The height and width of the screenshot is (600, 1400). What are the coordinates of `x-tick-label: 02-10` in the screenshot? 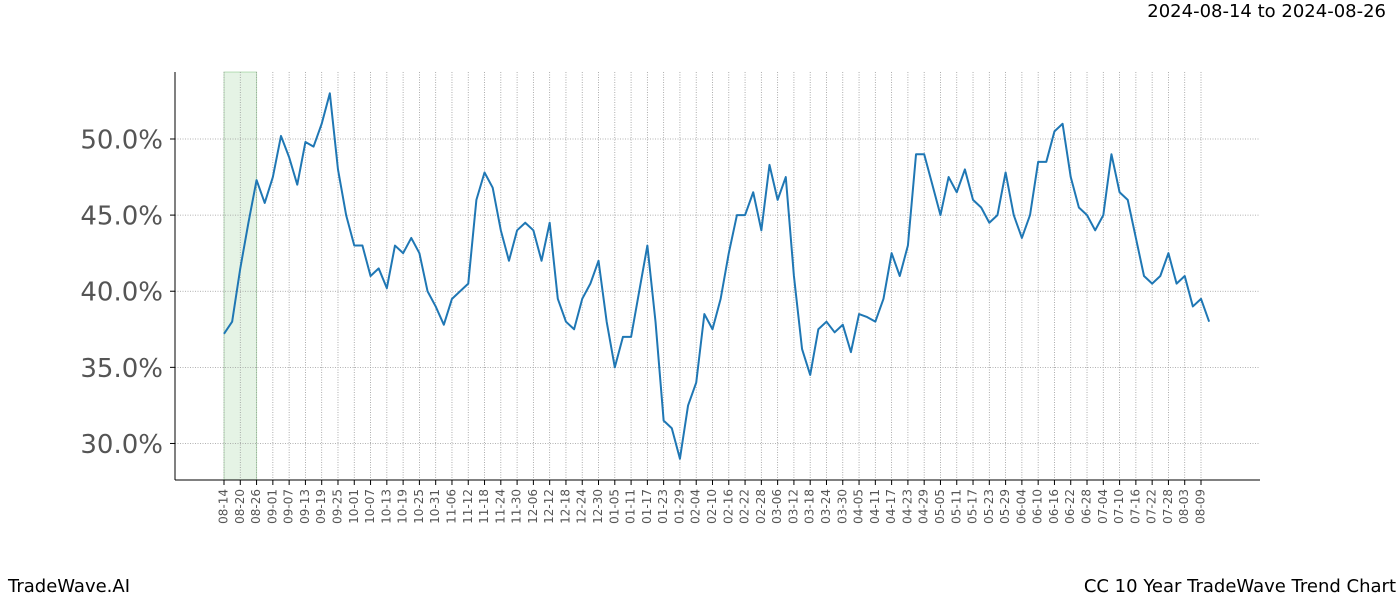 It's located at (712, 506).